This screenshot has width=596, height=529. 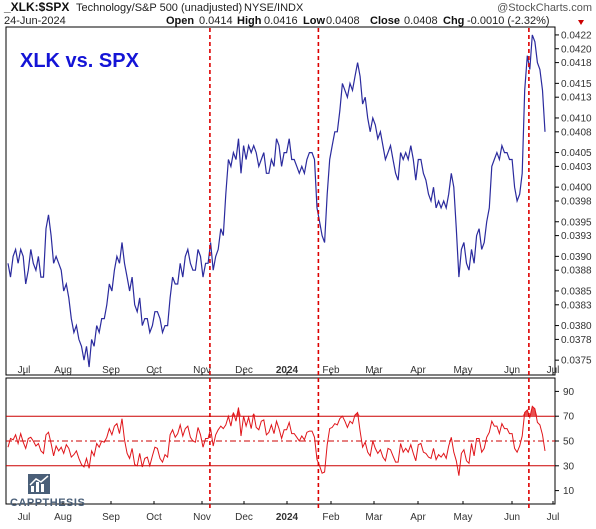 What do you see at coordinates (274, 8) in the screenshot?
I see `exchange-label: NYSE/INDX` at bounding box center [274, 8].